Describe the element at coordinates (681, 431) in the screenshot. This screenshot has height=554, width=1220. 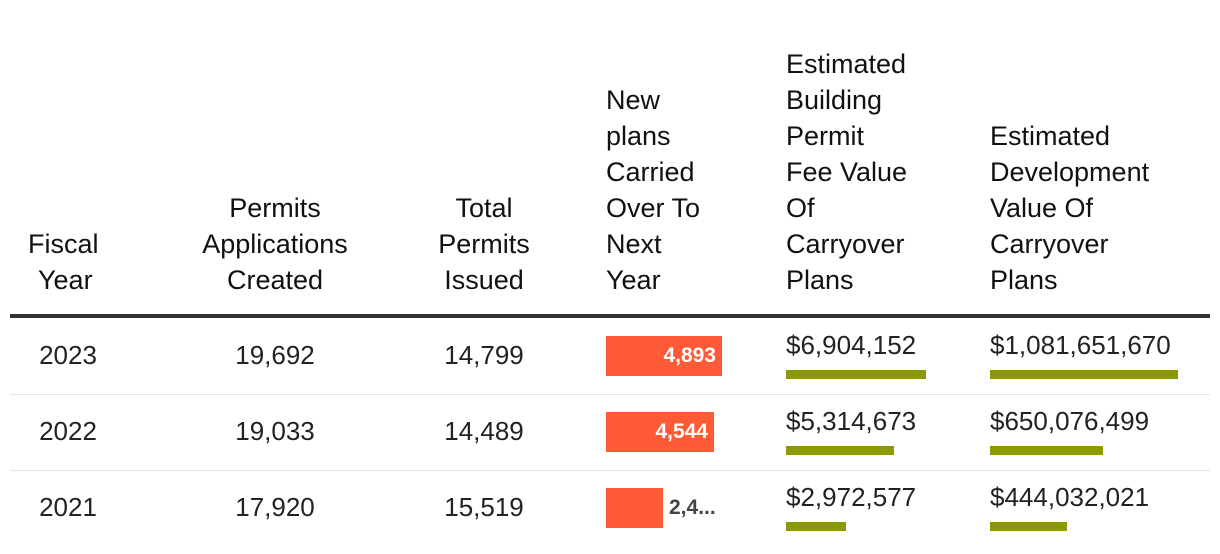
I see `new-plans-label: 4,544` at that location.